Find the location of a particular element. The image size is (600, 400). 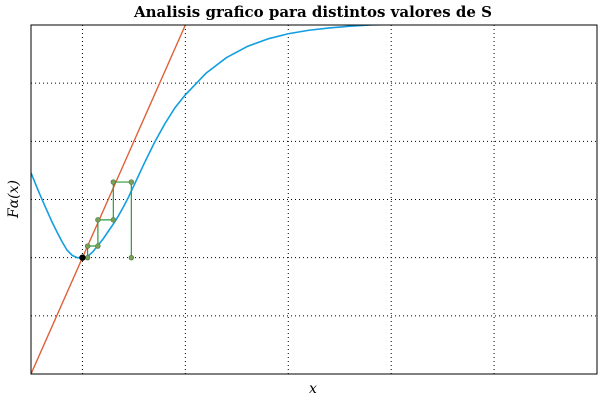

y-axis-label: Fα(x) is located at coordinates (14, 199).